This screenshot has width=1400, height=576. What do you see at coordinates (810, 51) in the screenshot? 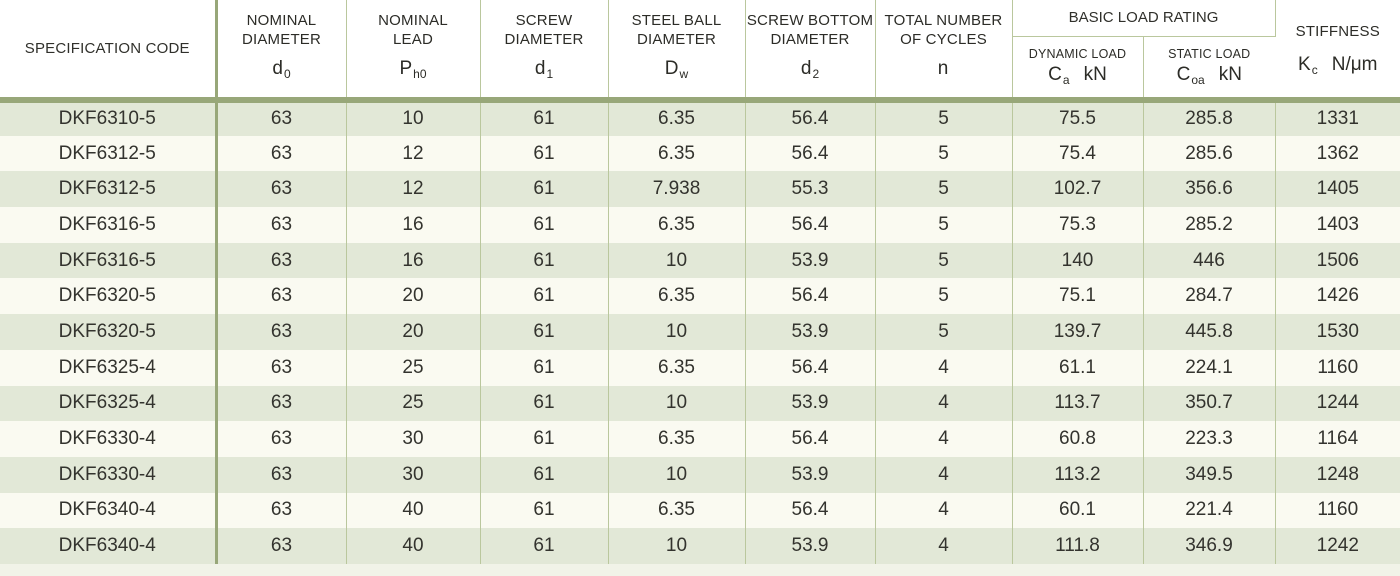
I see `header-screw-bottom-diameter: SCREW BOTTOM DIAMETER d2` at bounding box center [810, 51].